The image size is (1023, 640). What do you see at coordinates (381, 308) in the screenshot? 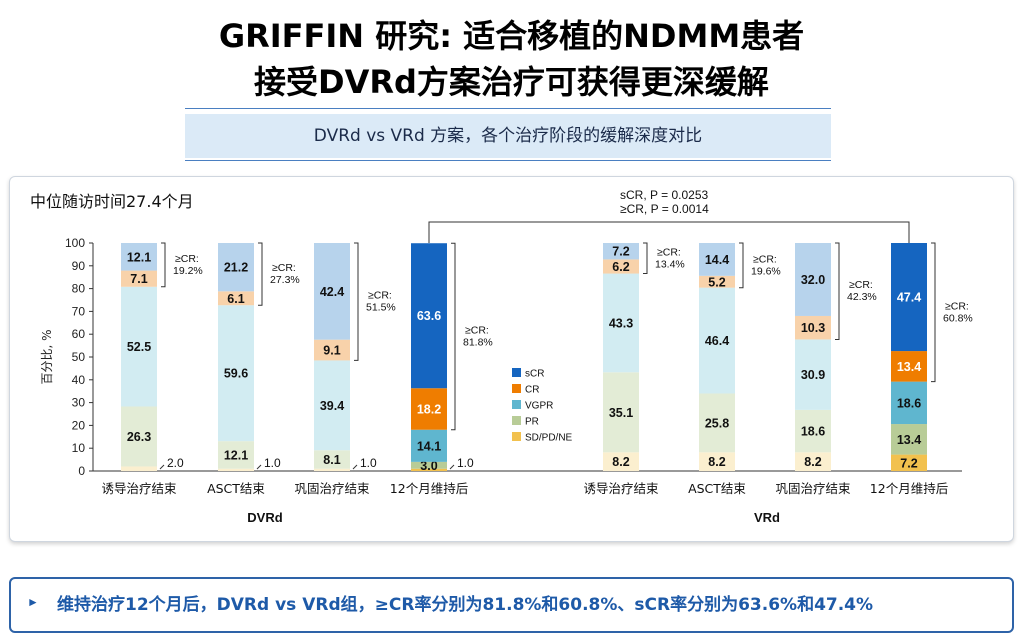
I see `ge-cr-value: 51.5%` at bounding box center [381, 308].